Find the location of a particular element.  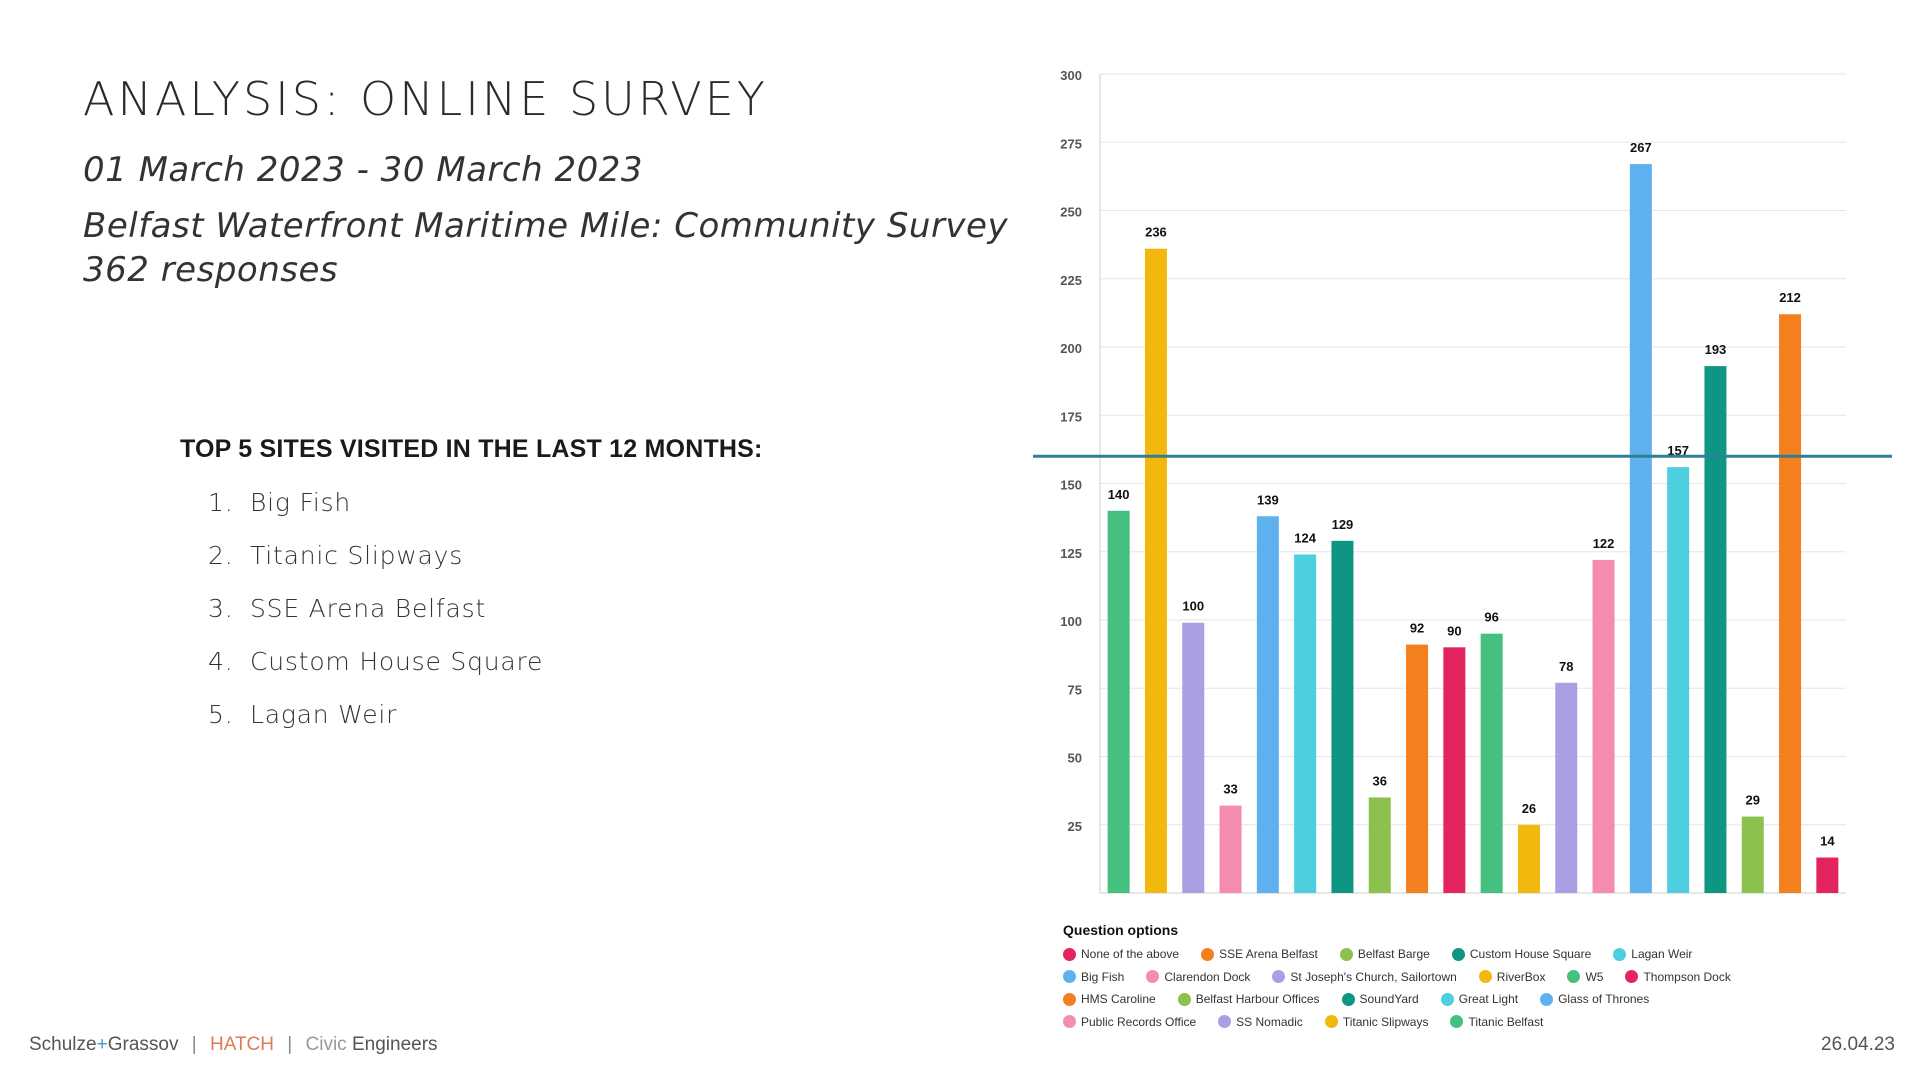

list-label: Big Fish is located at coordinates (301, 502).